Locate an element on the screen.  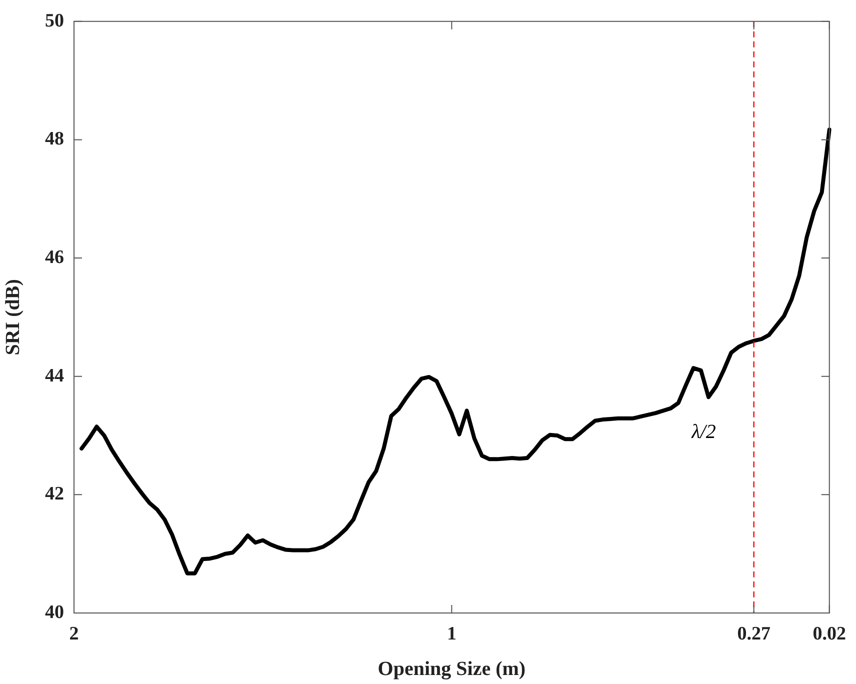
y-tick-label: 44 is located at coordinates (54, 375).